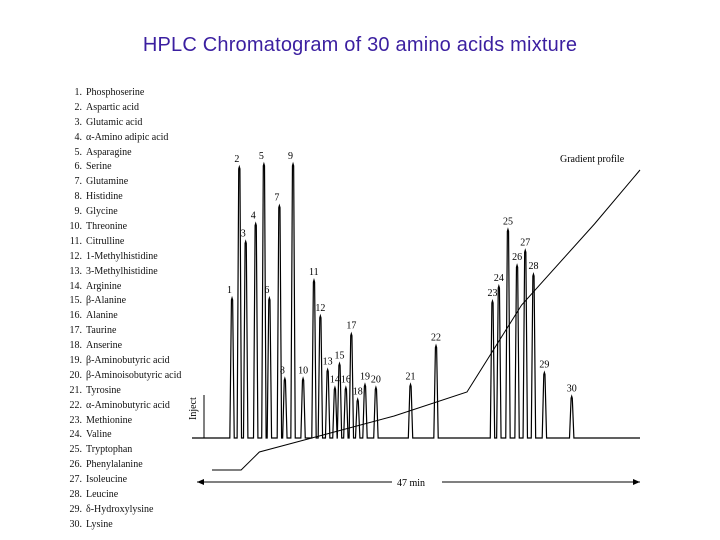 Image resolution: width=720 pixels, height=540 pixels. What do you see at coordinates (261, 156) in the screenshot?
I see `peak-label: 5` at bounding box center [261, 156].